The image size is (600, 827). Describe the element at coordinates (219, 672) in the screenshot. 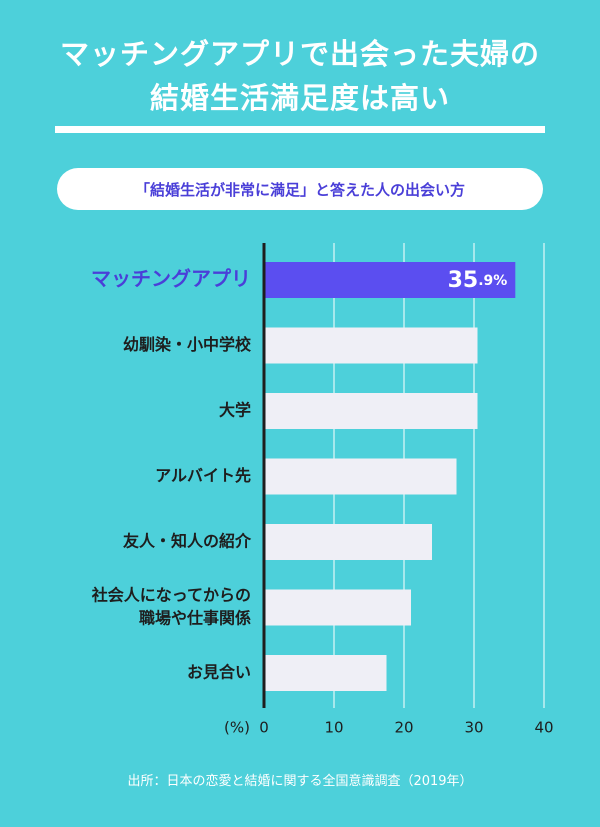

I see `category-label: お見合い` at that location.